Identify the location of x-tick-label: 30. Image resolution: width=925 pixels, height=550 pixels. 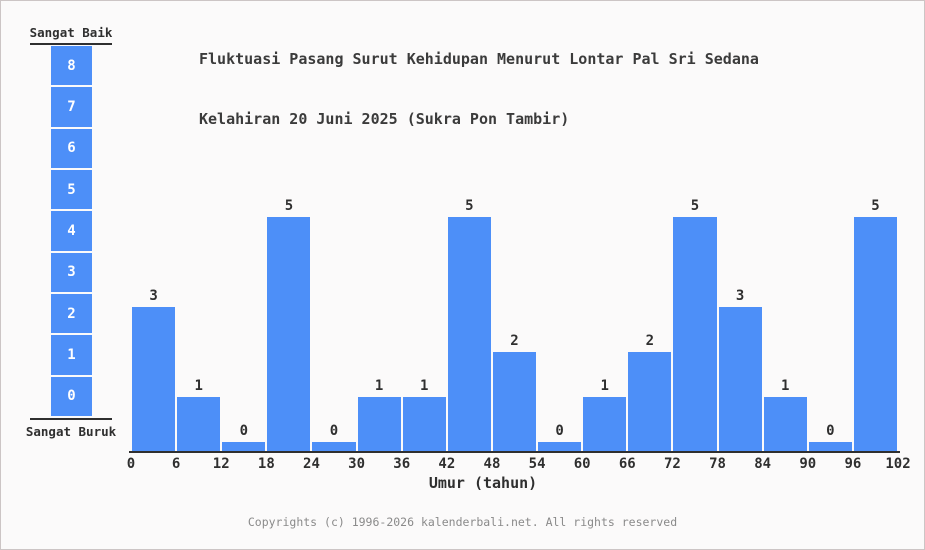
(357, 464).